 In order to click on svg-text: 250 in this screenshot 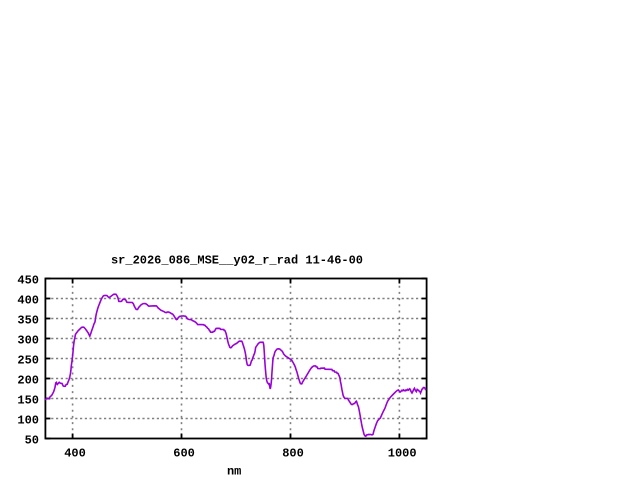, I will do `click(28, 361)`.